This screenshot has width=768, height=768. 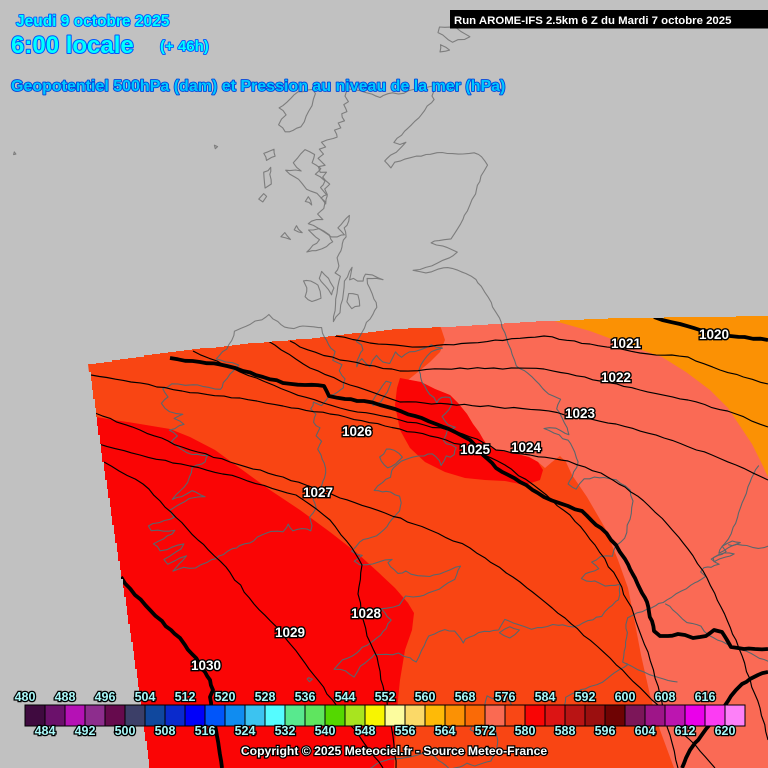 What do you see at coordinates (357, 431) in the screenshot?
I see `svg-text: 1026` at bounding box center [357, 431].